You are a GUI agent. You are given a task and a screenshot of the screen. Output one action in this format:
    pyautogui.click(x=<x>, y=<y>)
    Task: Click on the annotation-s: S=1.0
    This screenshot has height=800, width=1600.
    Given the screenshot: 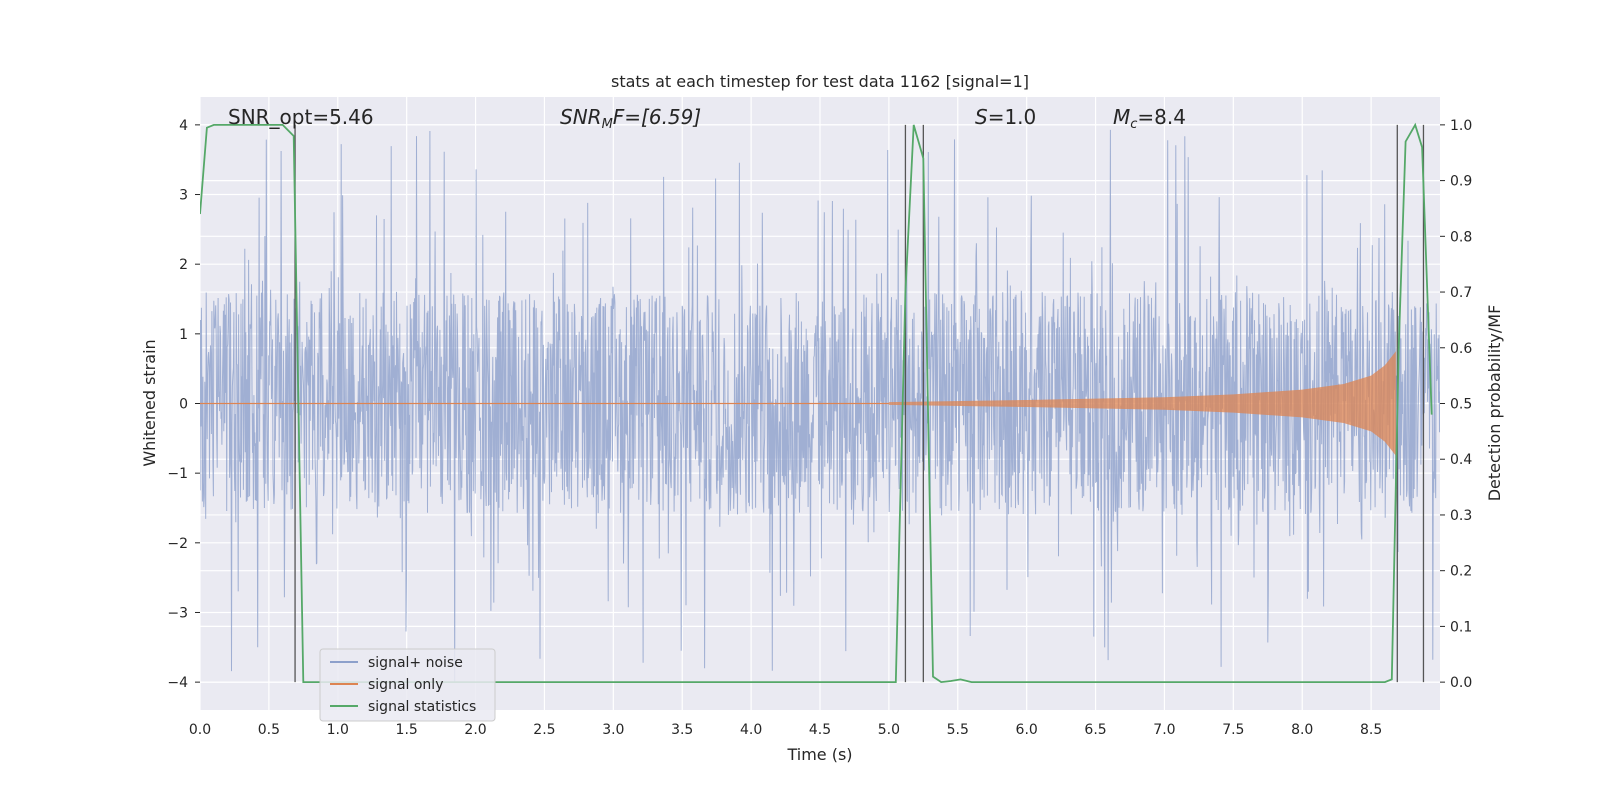 What is the action you would take?
    pyautogui.click(x=1005, y=117)
    